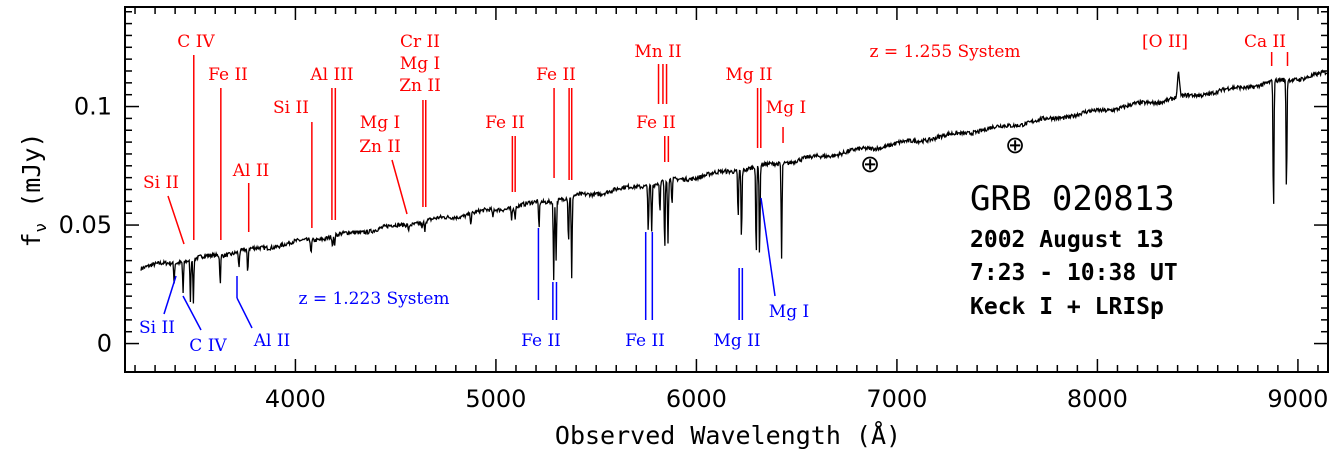 The image size is (1341, 456). What do you see at coordinates (291, 108) in the screenshot?
I see `red-label-si2-b: Si II` at bounding box center [291, 108].